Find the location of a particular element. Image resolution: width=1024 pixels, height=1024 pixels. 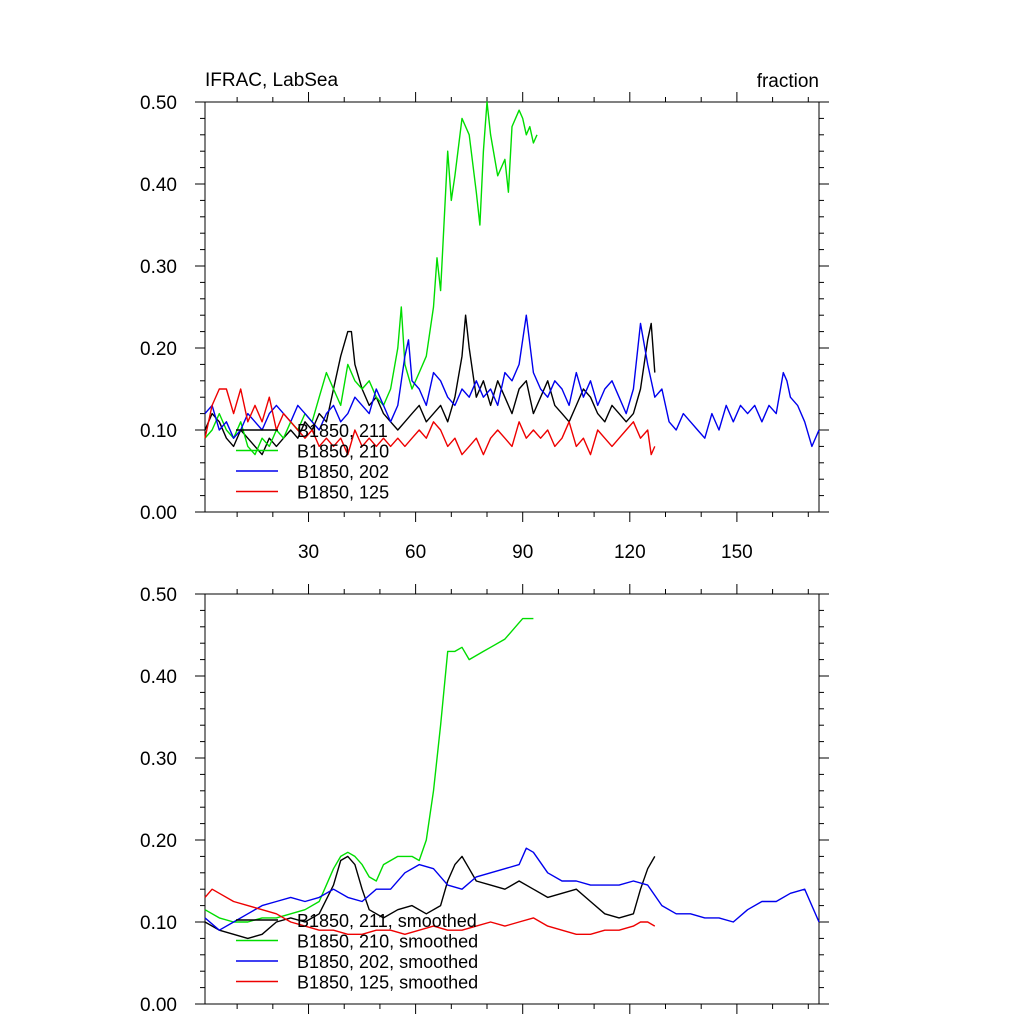

legend-label: B1850, 210, smoothed is located at coordinates (387, 942).